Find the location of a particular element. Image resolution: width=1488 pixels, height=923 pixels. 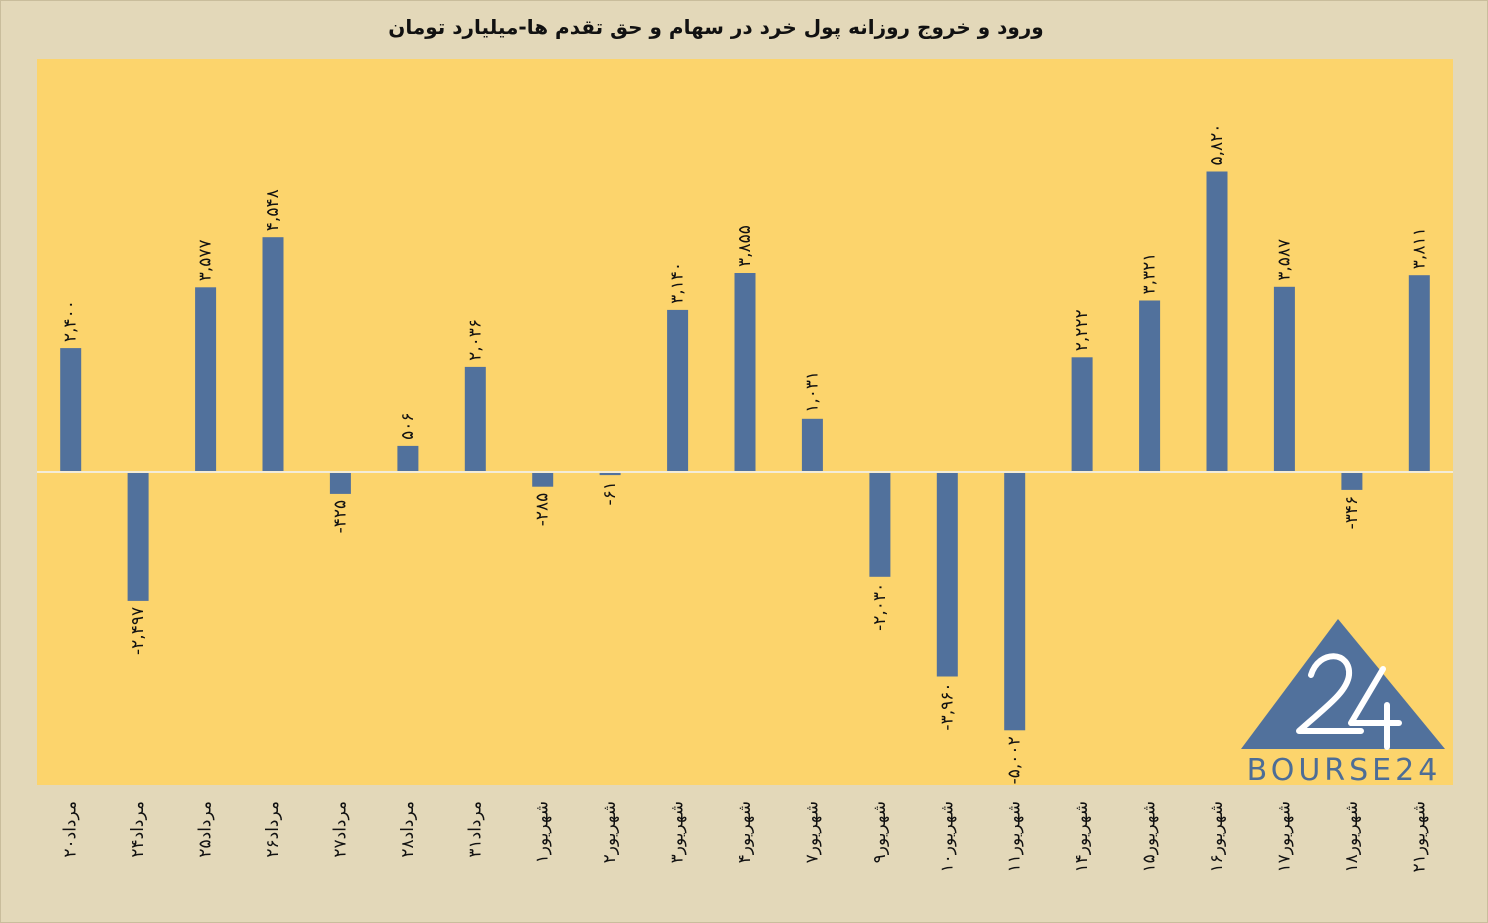

category-label: ۱۶شهریور is located at coordinates (1217, 836).